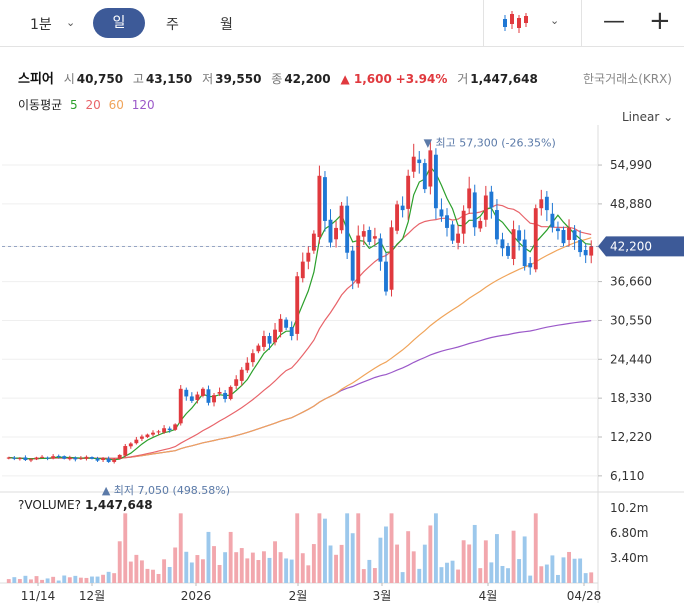 Image resolution: width=684 pixels, height=612 pixels. I want to click on tab-month: 월, so click(226, 25).